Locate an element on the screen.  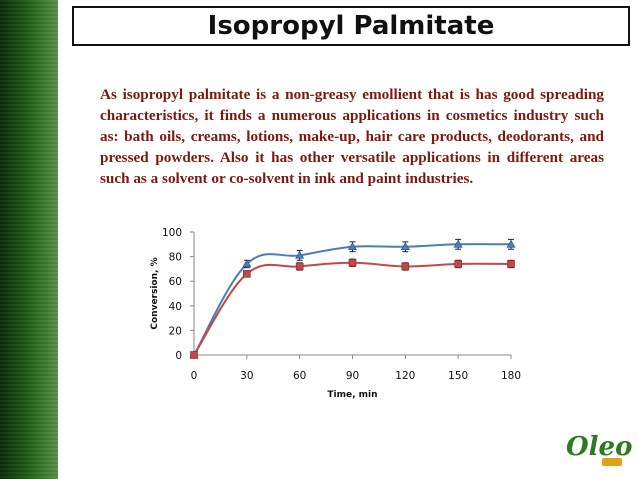
y-axis-title: Conversion, % is located at coordinates (155, 293).